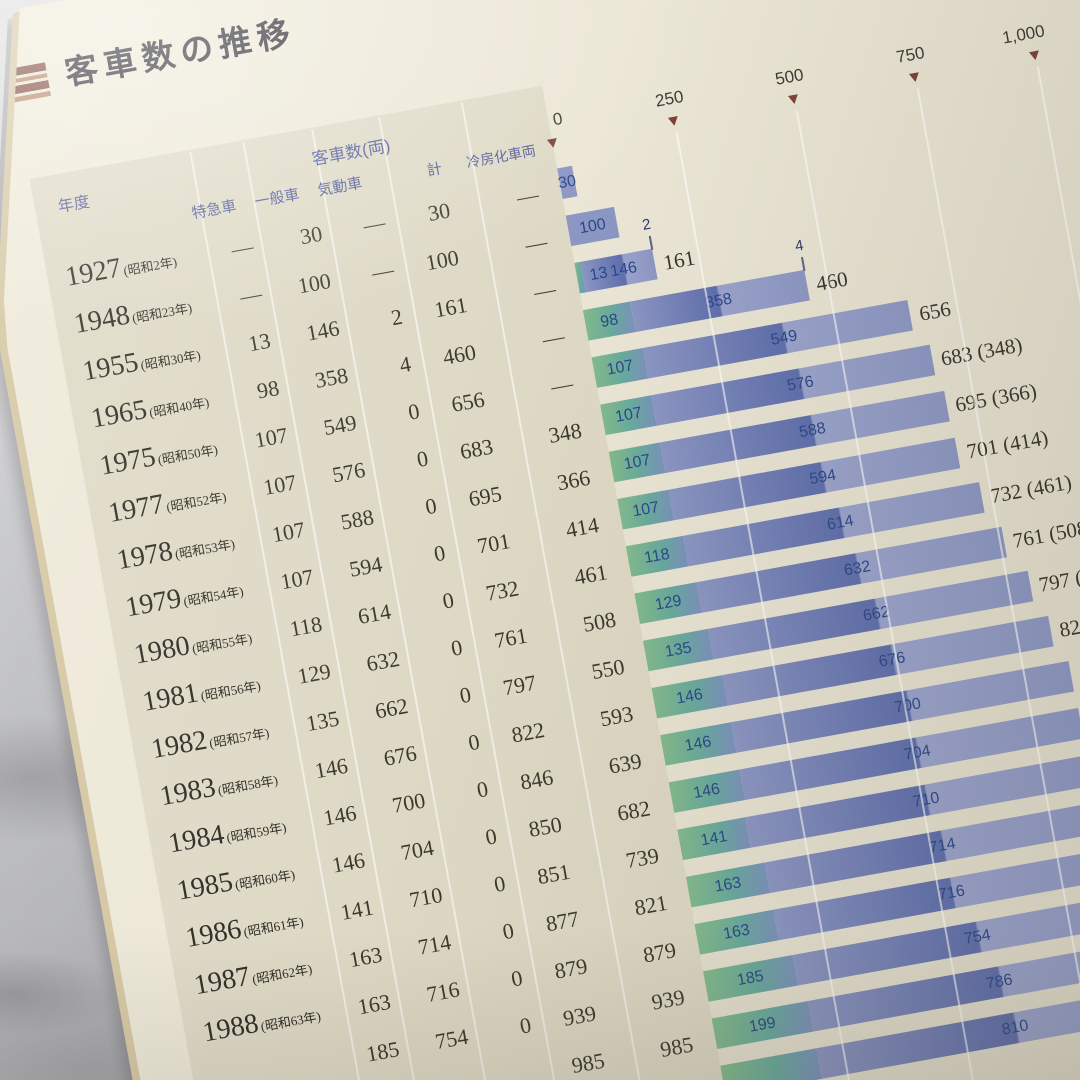 This screenshot has width=1080, height=1080. Describe the element at coordinates (593, 226) in the screenshot. I see `bar: 100` at that location.